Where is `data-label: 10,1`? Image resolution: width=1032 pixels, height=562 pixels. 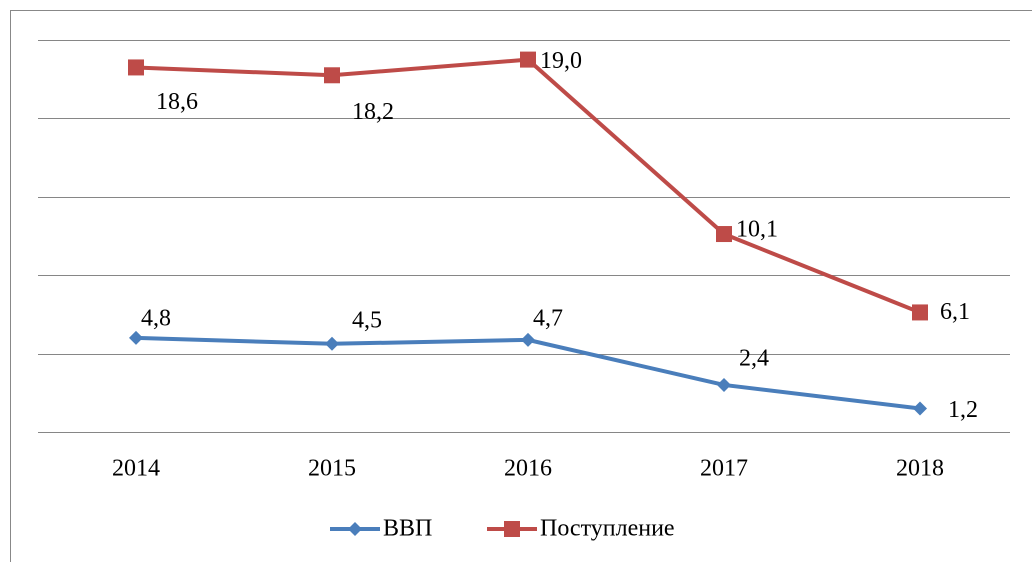
data-label: 10,1 is located at coordinates (757, 230).